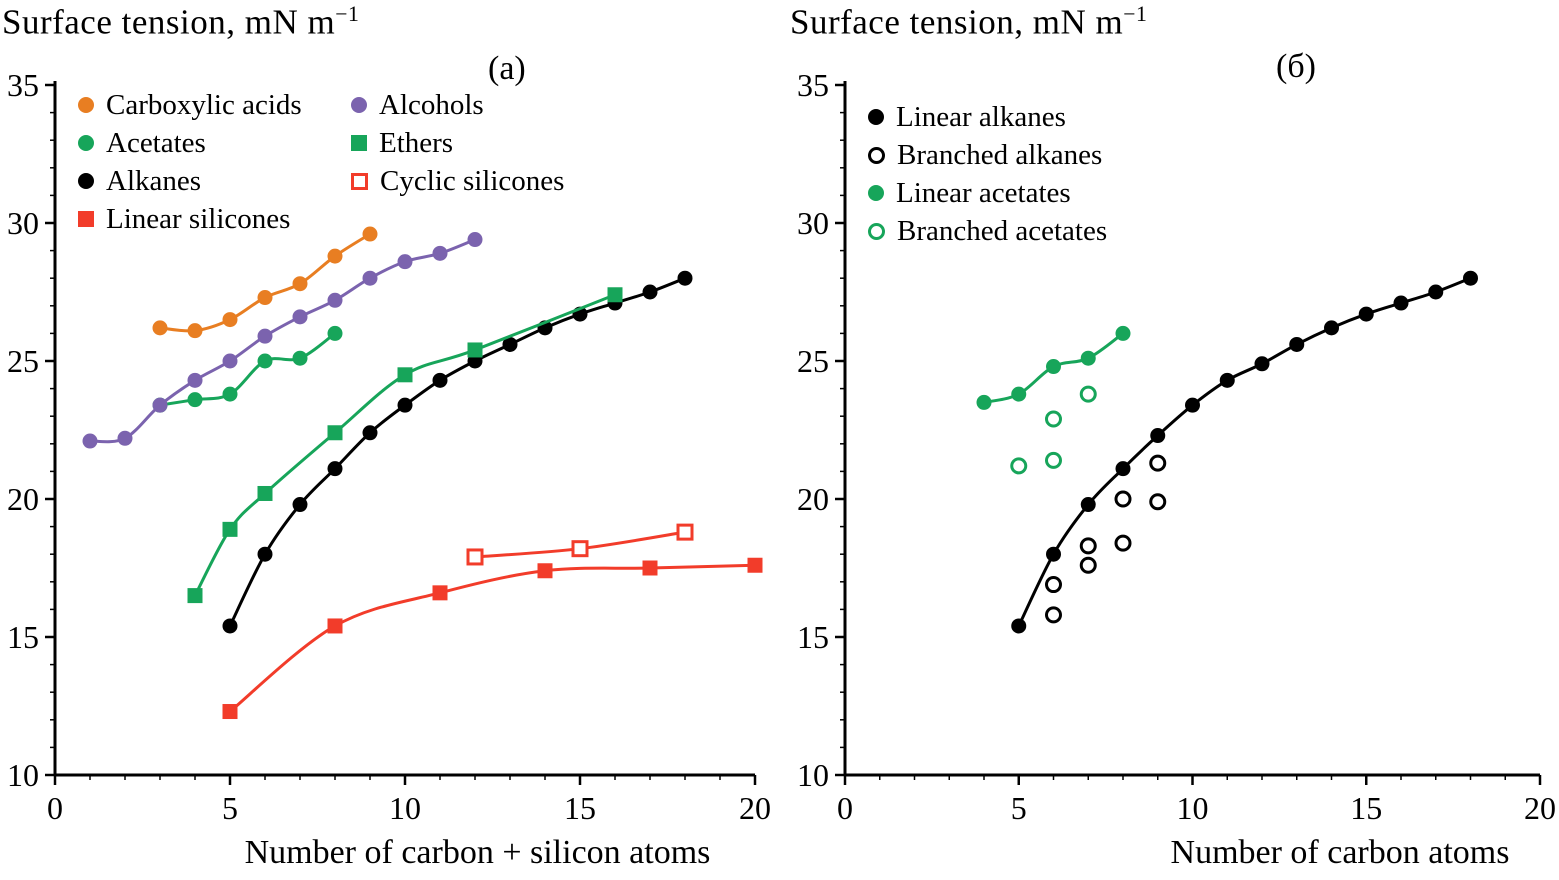  I want to click on legend-item-acetates: Acetates, so click(206, 143).